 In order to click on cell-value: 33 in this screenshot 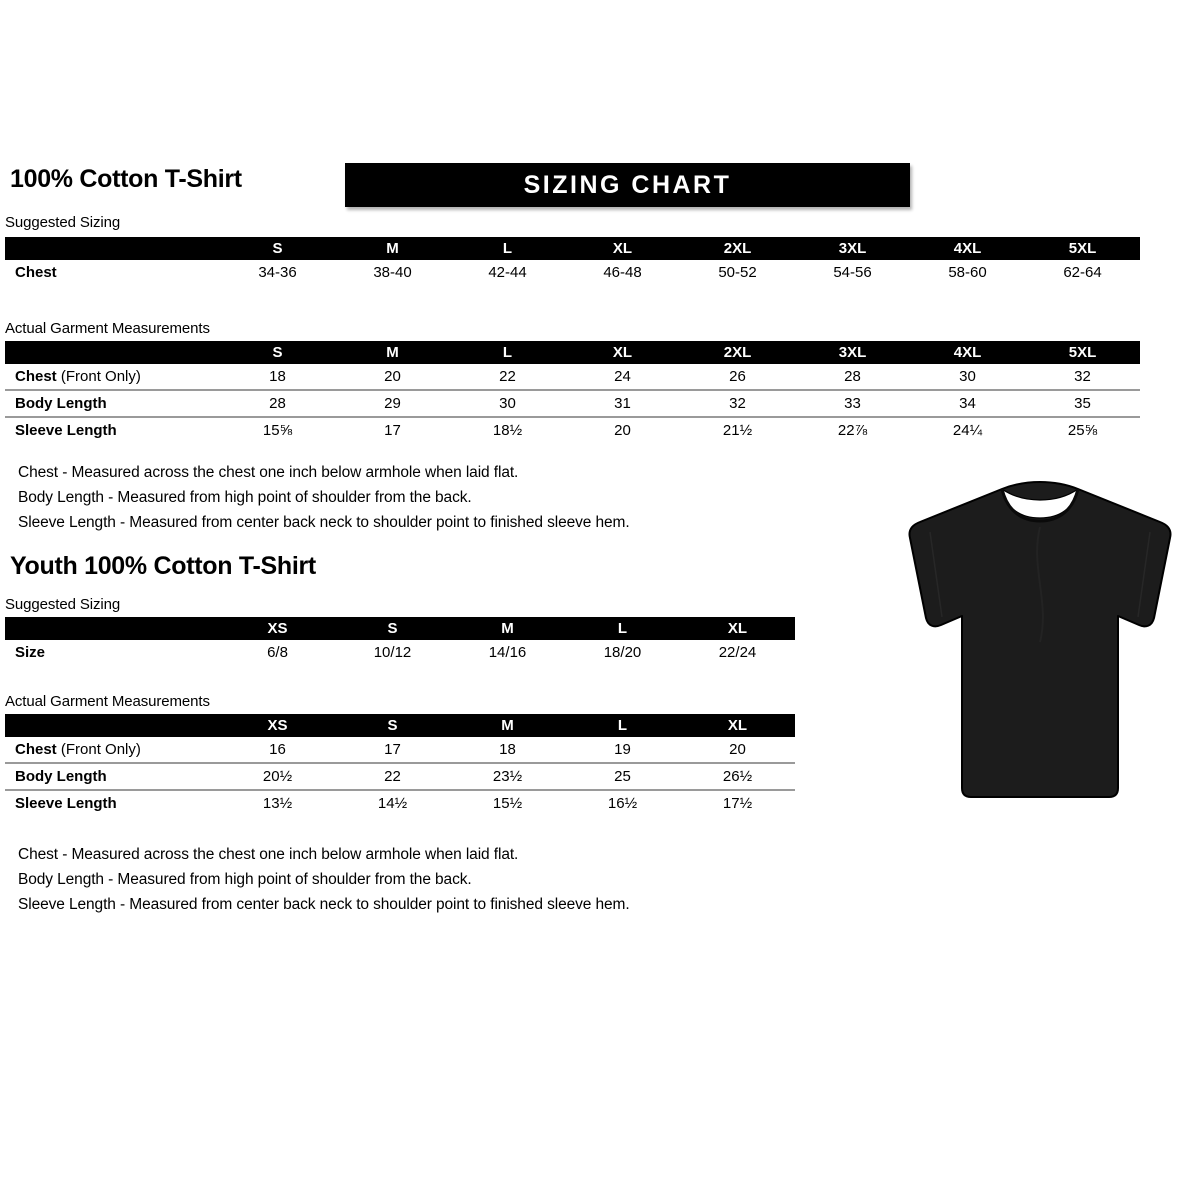, I will do `click(852, 403)`.